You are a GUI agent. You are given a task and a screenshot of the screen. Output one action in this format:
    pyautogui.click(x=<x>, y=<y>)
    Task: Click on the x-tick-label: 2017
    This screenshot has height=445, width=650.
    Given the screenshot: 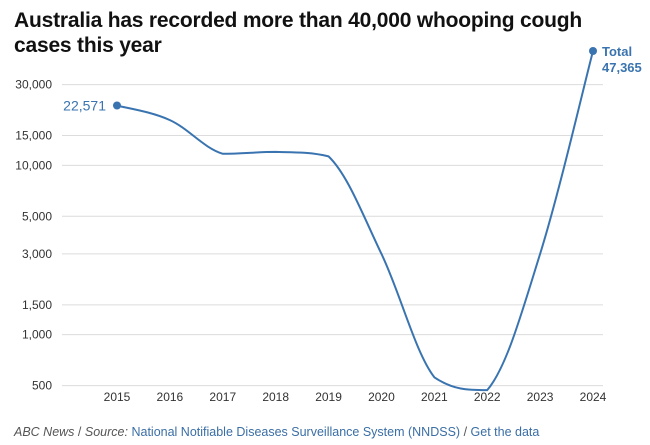 What is the action you would take?
    pyautogui.click(x=222, y=397)
    